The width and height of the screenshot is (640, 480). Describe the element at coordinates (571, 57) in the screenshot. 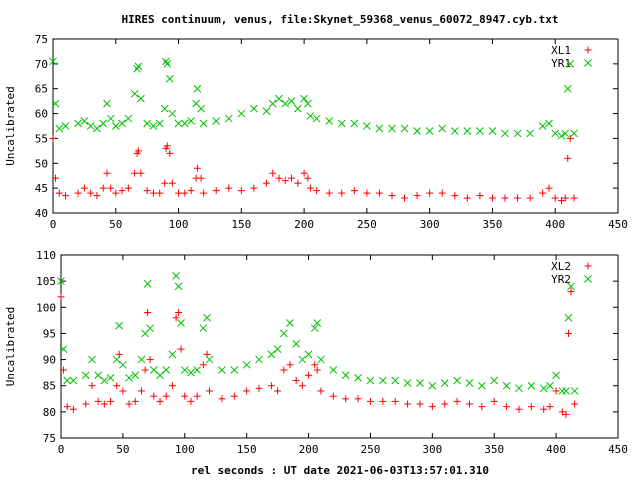

I see `top-legend: XL1 YR1` at that location.